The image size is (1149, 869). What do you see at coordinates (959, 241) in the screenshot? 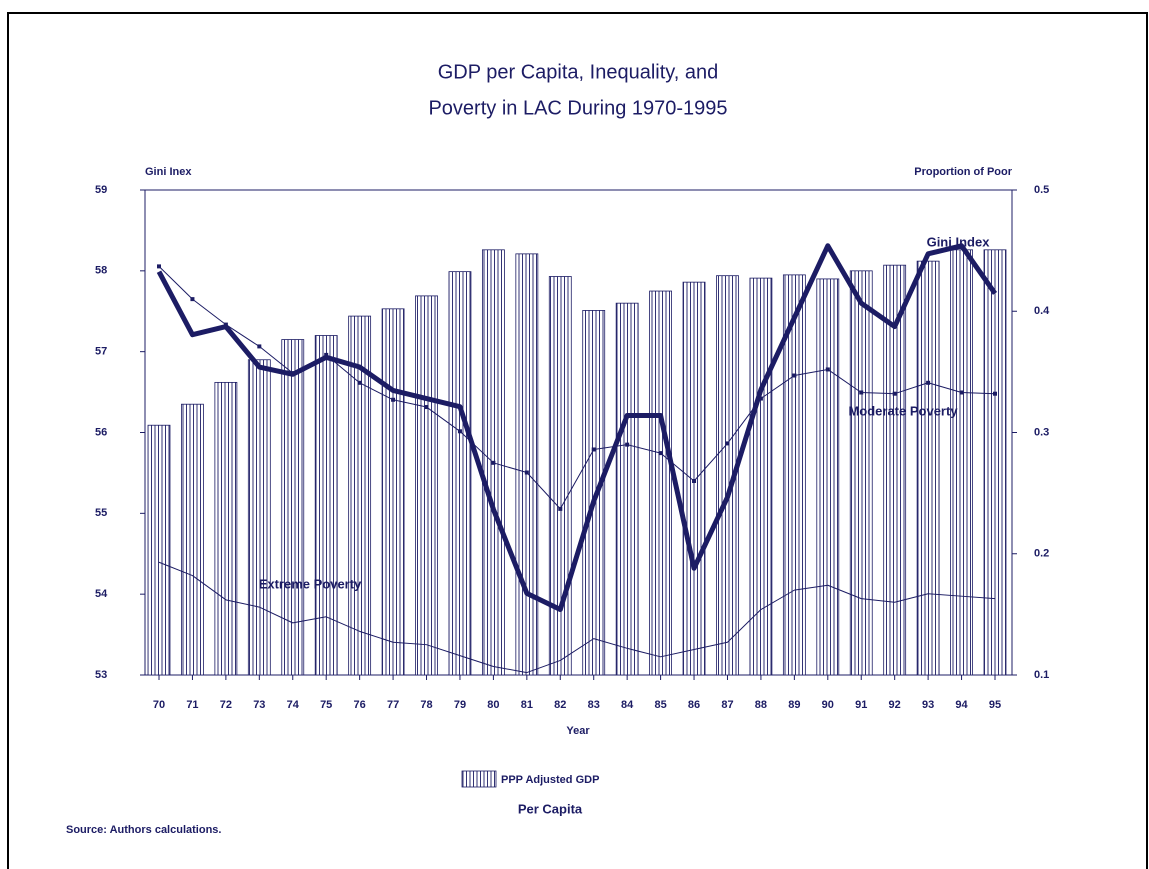
I see `series-annotation: Gini Index` at bounding box center [959, 241].